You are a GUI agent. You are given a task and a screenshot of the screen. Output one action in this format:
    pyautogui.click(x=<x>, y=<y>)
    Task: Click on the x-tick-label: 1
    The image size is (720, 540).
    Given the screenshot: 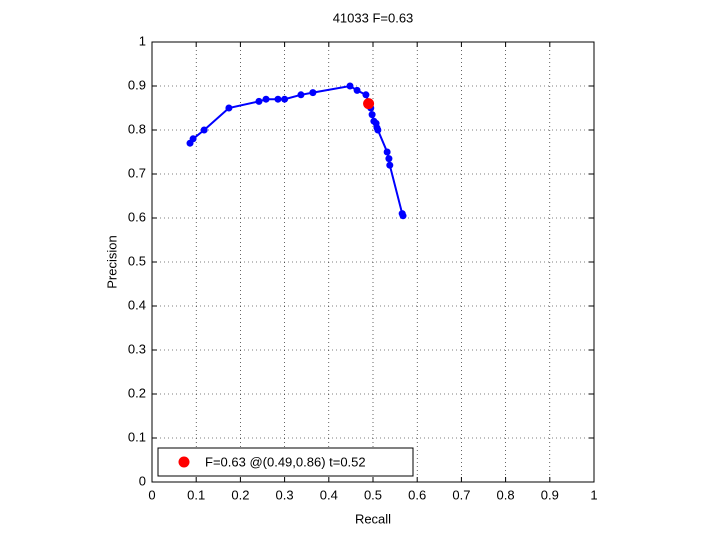 What is the action you would take?
    pyautogui.click(x=593, y=494)
    